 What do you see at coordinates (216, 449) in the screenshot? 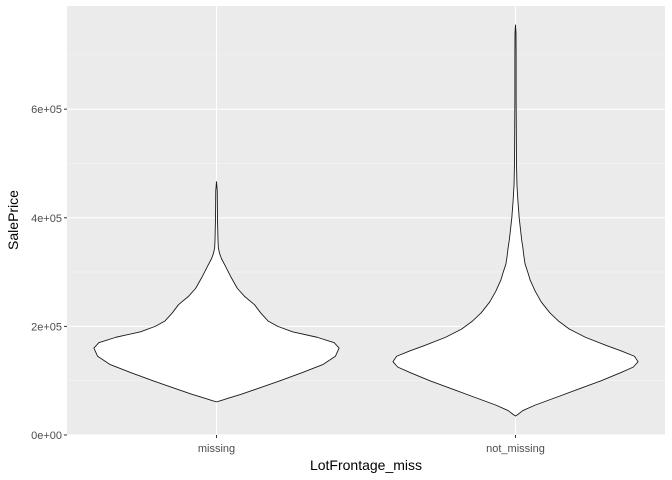
I see `x-tick-label-missing: missing` at bounding box center [216, 449].